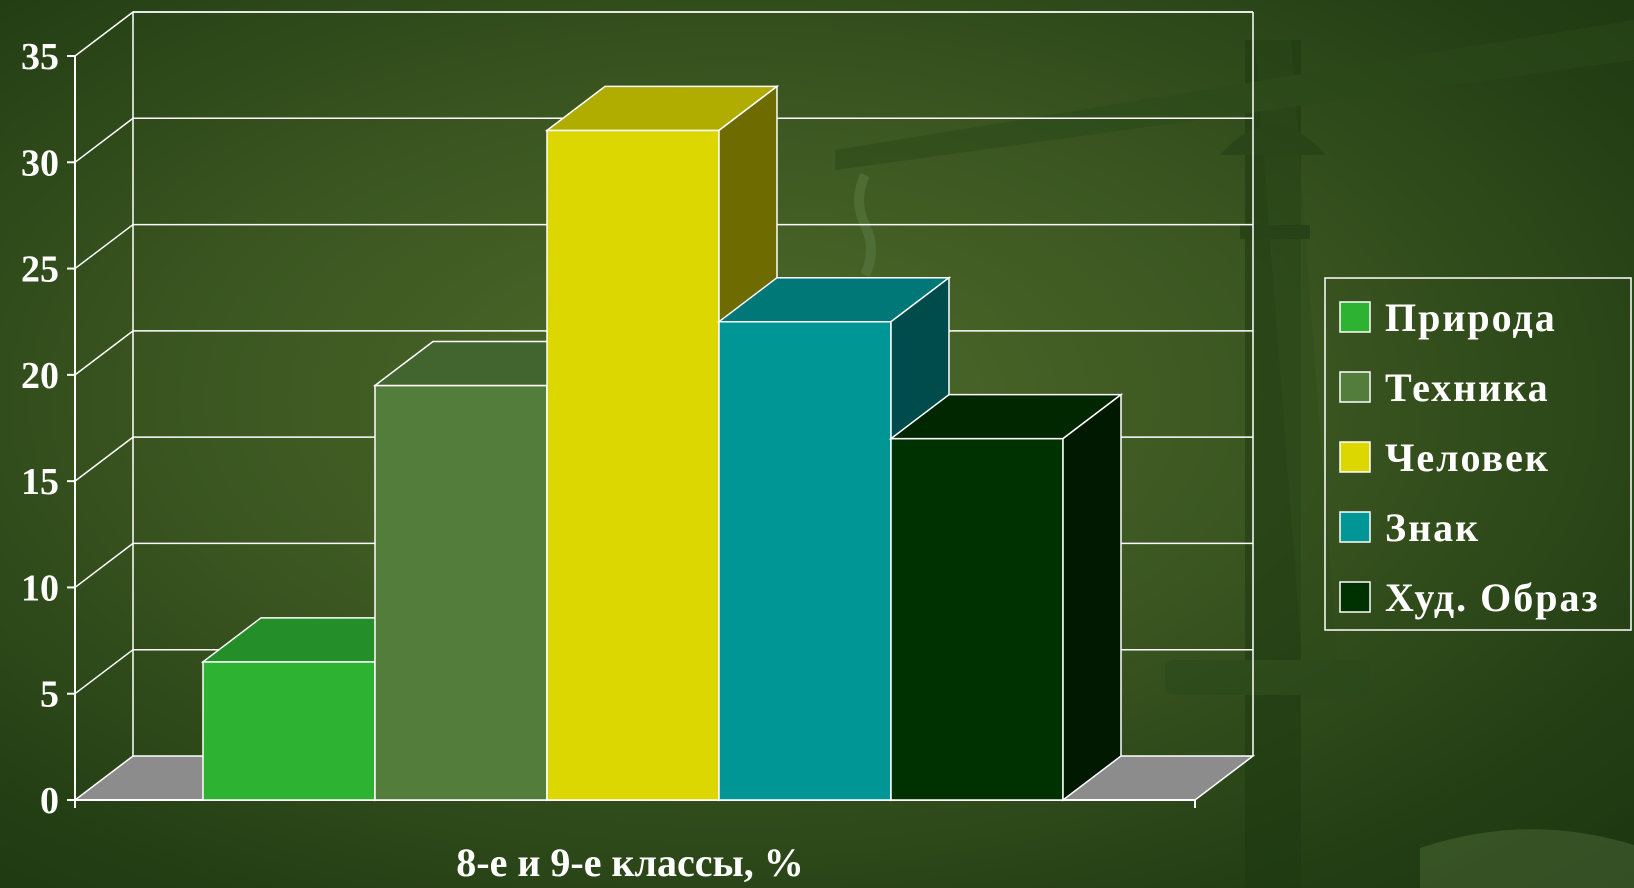 The height and width of the screenshot is (888, 1634). Describe the element at coordinates (49, 695) in the screenshot. I see `y-tick-label: 5` at that location.